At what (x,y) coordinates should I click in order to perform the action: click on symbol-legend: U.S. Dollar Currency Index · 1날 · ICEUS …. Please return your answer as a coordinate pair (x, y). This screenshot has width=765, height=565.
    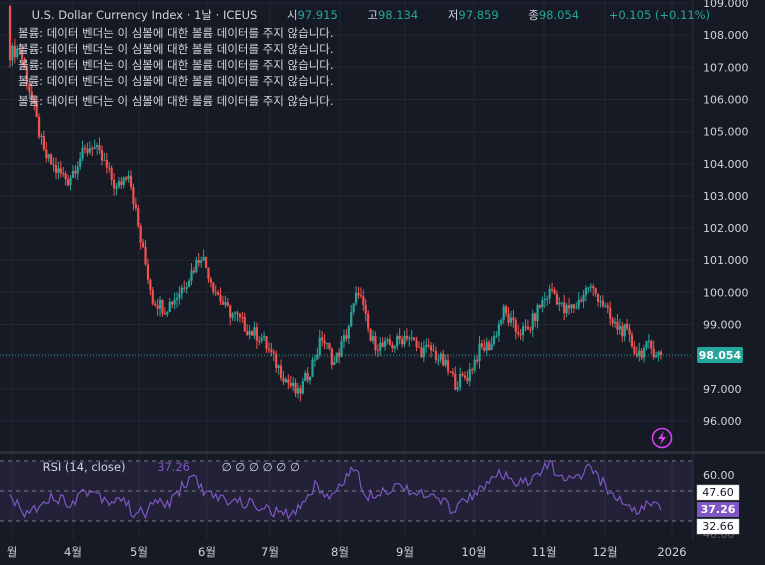
    Looking at the image, I should click on (367, 15).